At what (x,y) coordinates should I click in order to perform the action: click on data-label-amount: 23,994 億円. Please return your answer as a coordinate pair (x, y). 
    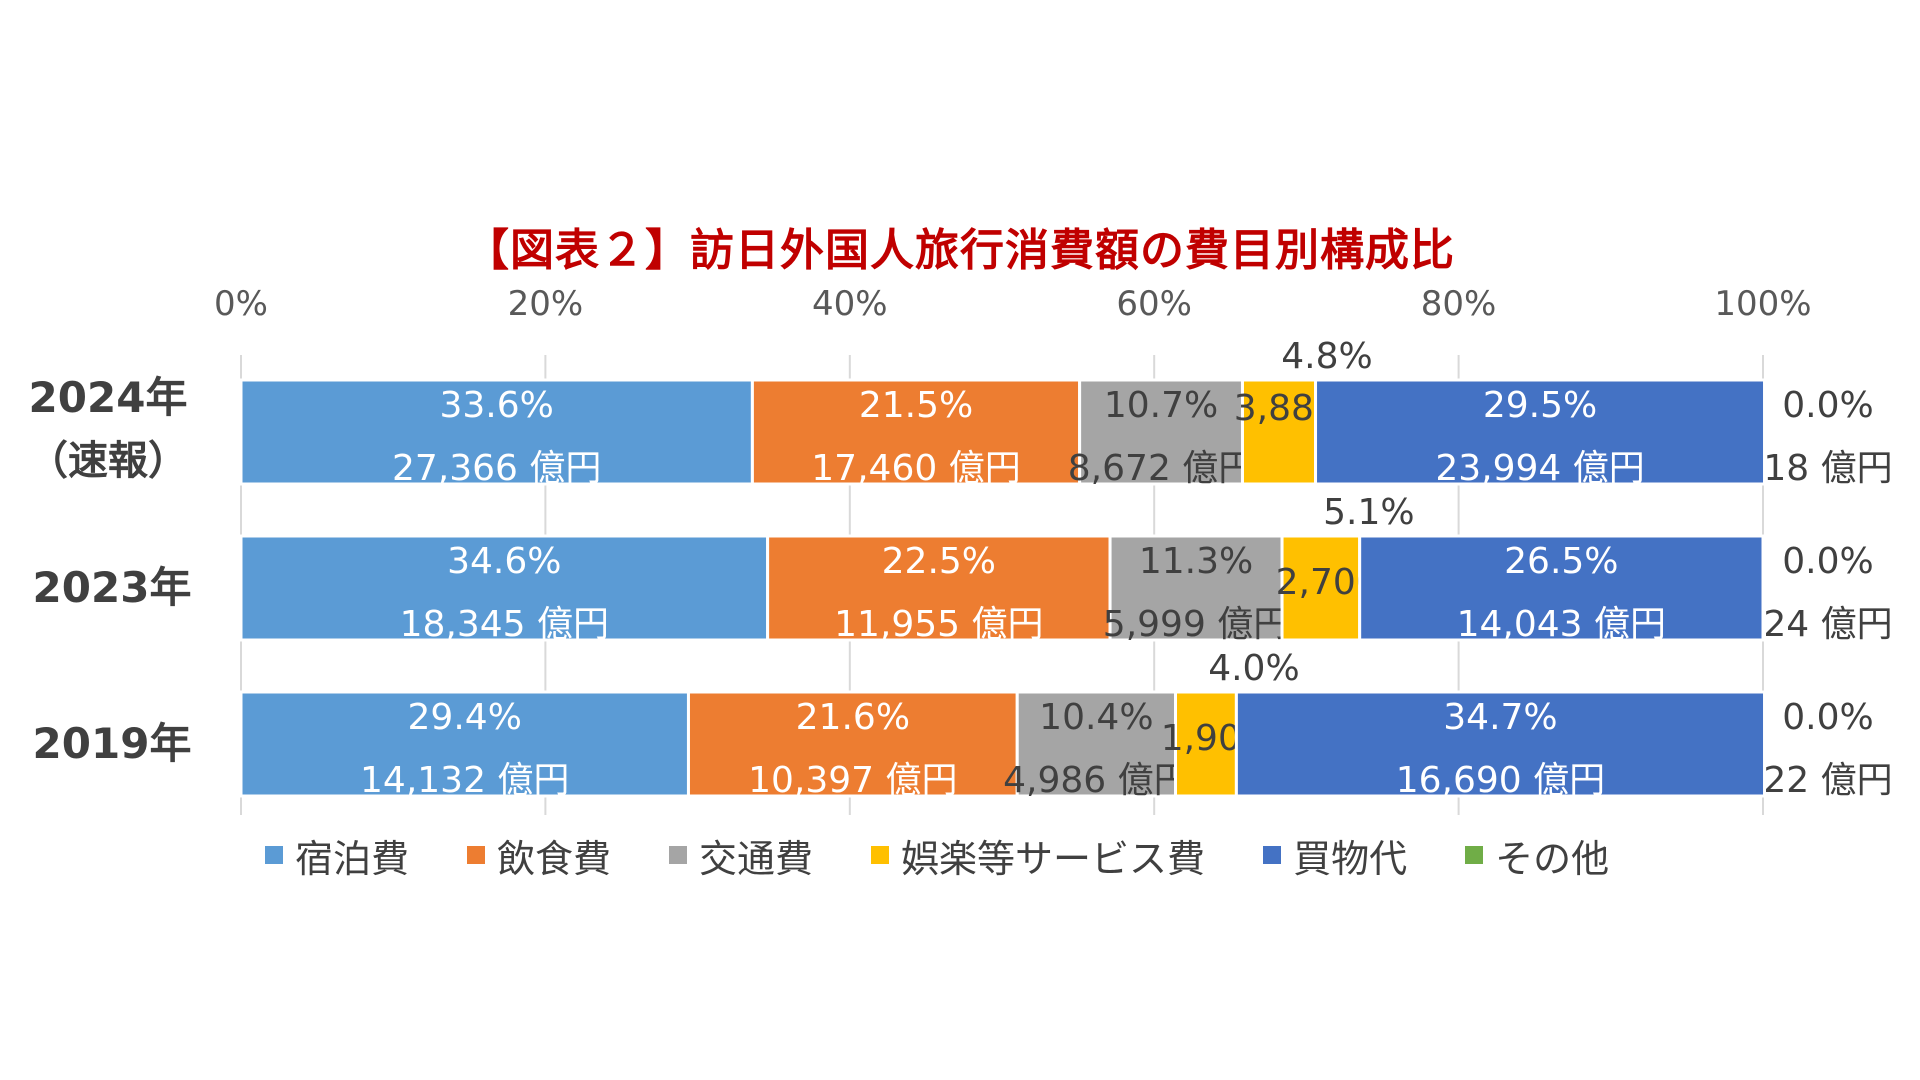
    Looking at the image, I should click on (1539, 468).